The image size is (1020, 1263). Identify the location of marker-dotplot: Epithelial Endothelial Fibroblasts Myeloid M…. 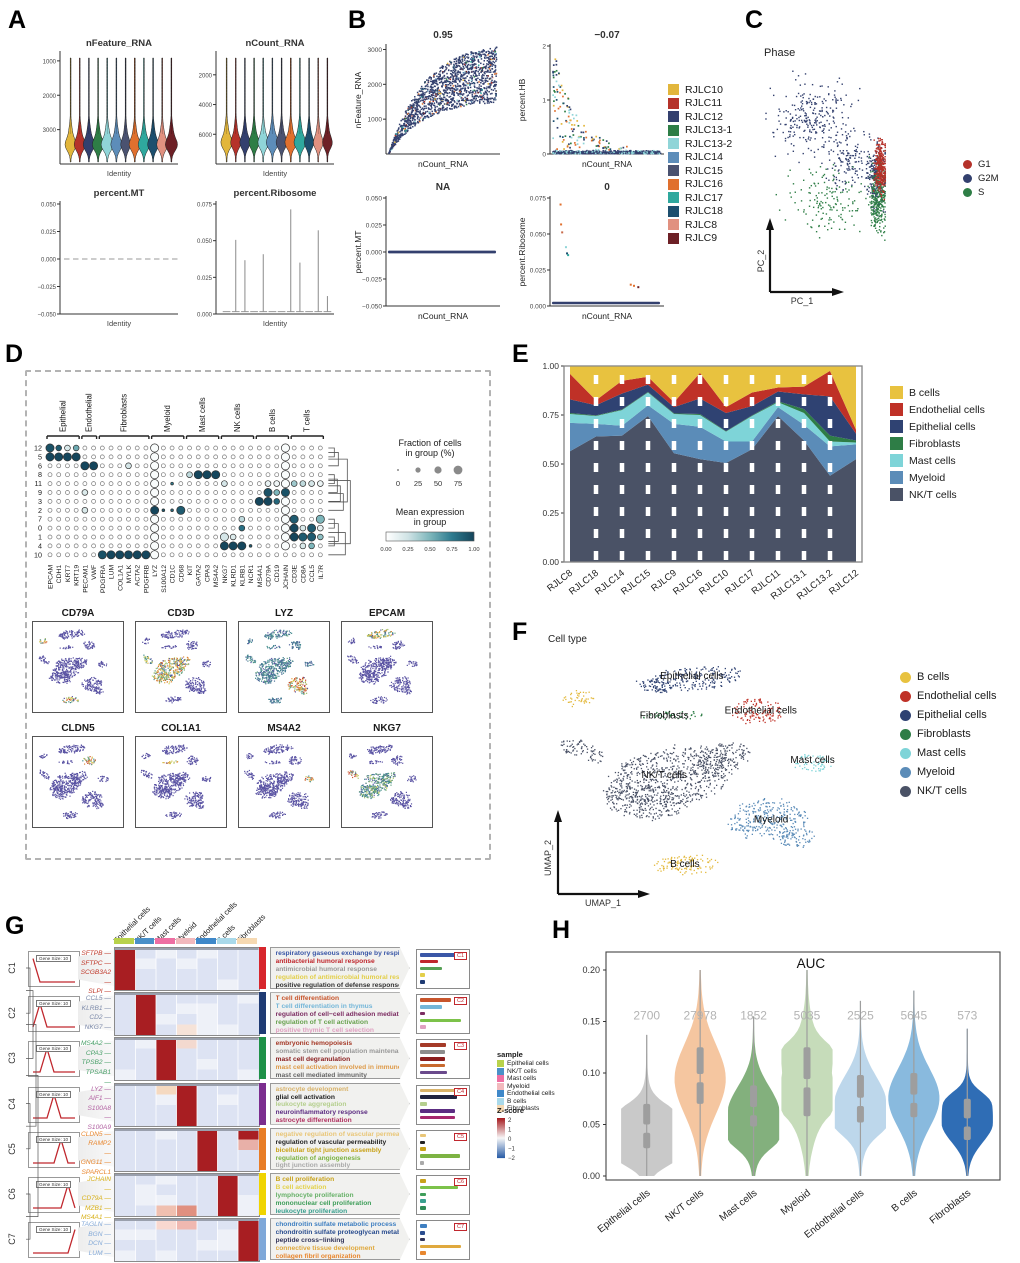
(192, 493).